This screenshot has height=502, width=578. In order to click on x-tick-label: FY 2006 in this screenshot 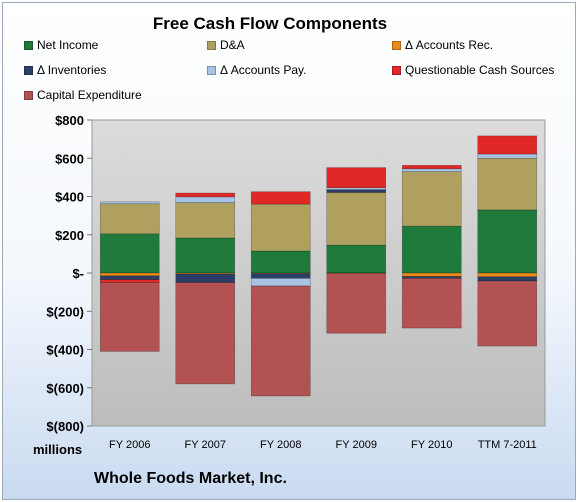, I will do `click(129, 445)`.